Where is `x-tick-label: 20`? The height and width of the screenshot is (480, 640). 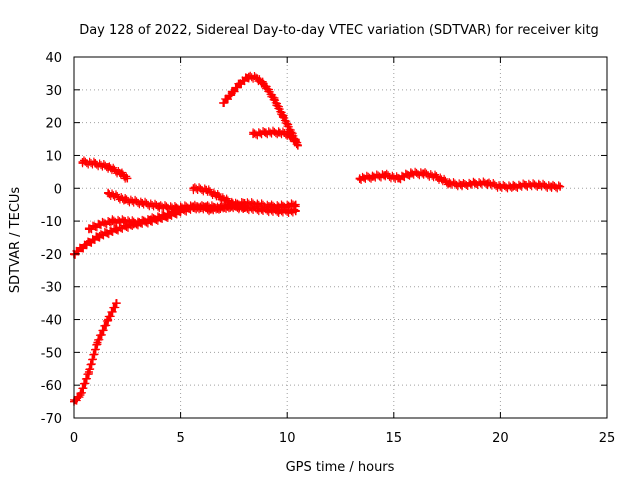 x-tick-label: 20 is located at coordinates (500, 438).